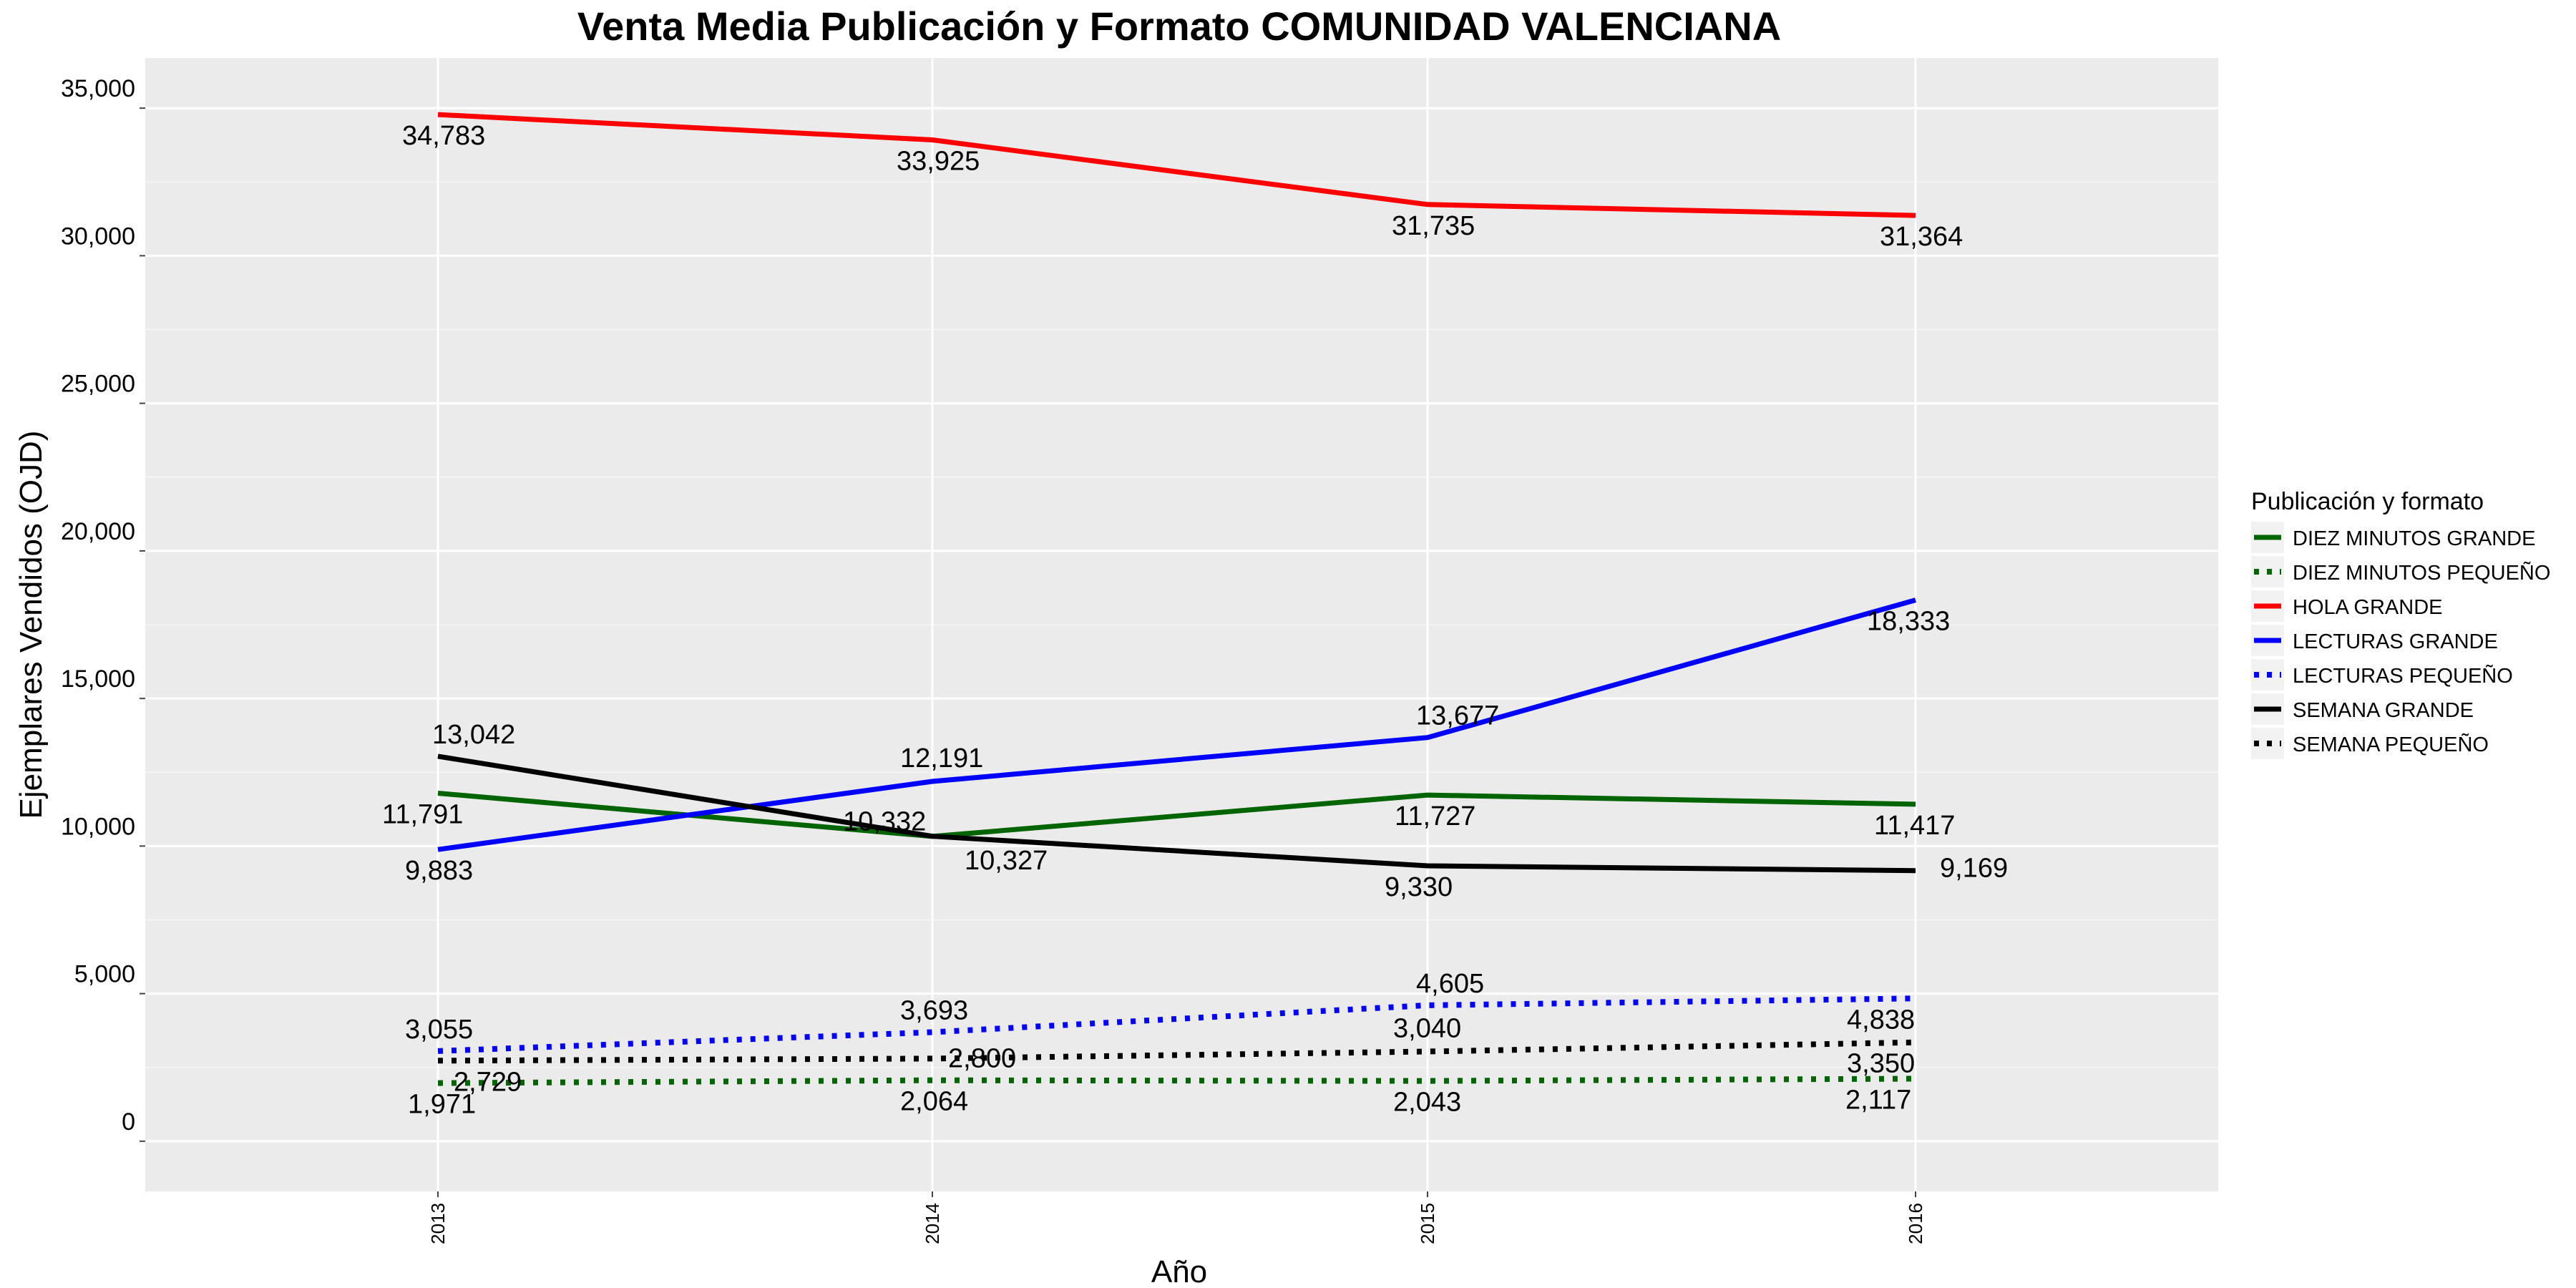 Image resolution: width=2576 pixels, height=1288 pixels. Describe the element at coordinates (2395, 641) in the screenshot. I see `legend-label: LECTURAS GRANDE` at that location.